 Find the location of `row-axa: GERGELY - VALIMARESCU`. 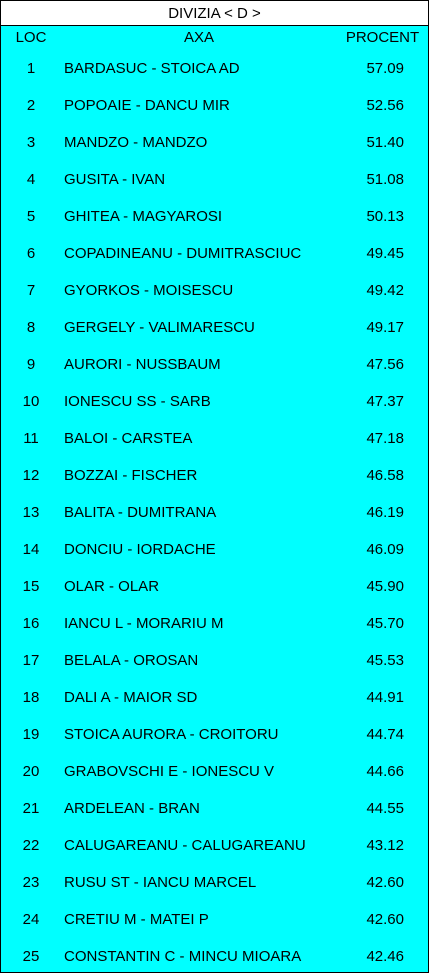

row-axa: GERGELY - VALIMARESCU is located at coordinates (159, 327).